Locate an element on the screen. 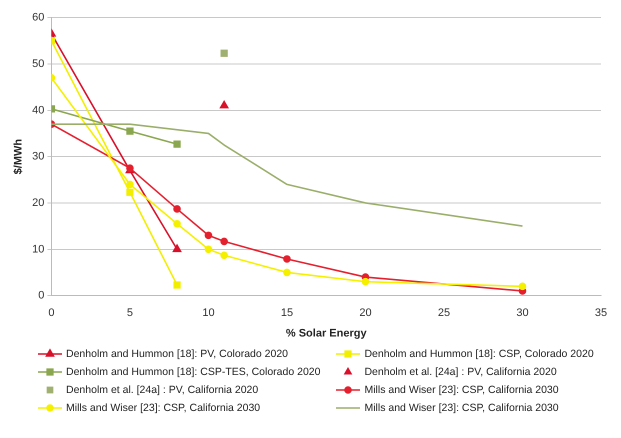  legend-label: Denholm and Hummon [18]: PV, Colorado 2020 is located at coordinates (177, 354).